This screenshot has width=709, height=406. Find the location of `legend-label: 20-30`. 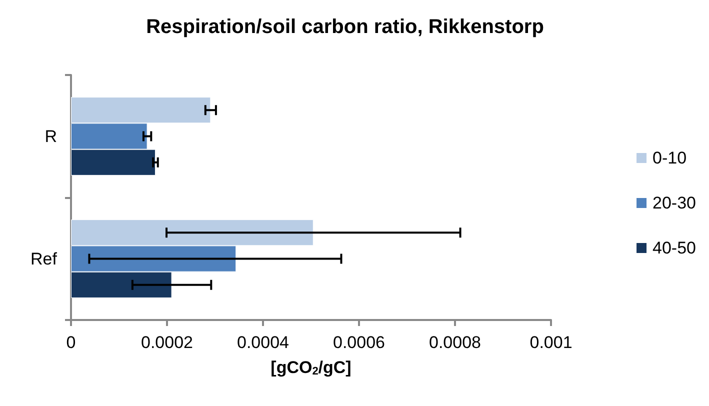

legend-label: 20-30 is located at coordinates (674, 203).